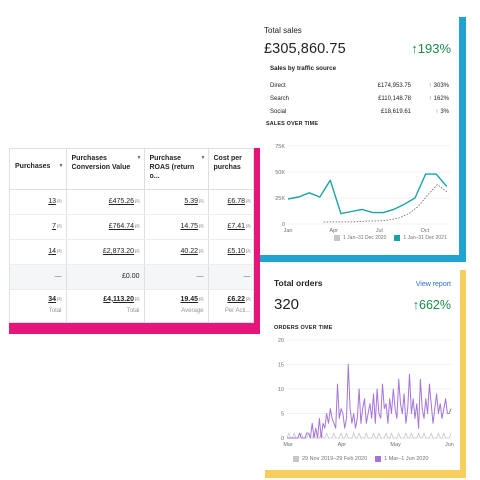  I want to click on traffic-source-change: ↑ 303%, so click(430, 86).